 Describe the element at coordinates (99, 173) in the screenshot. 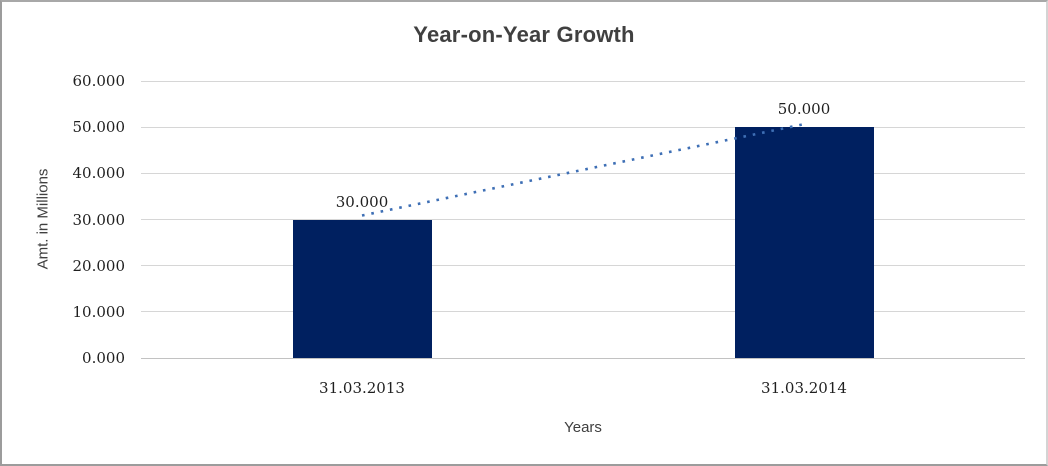

I see `y-tick-label: 40.000` at that location.